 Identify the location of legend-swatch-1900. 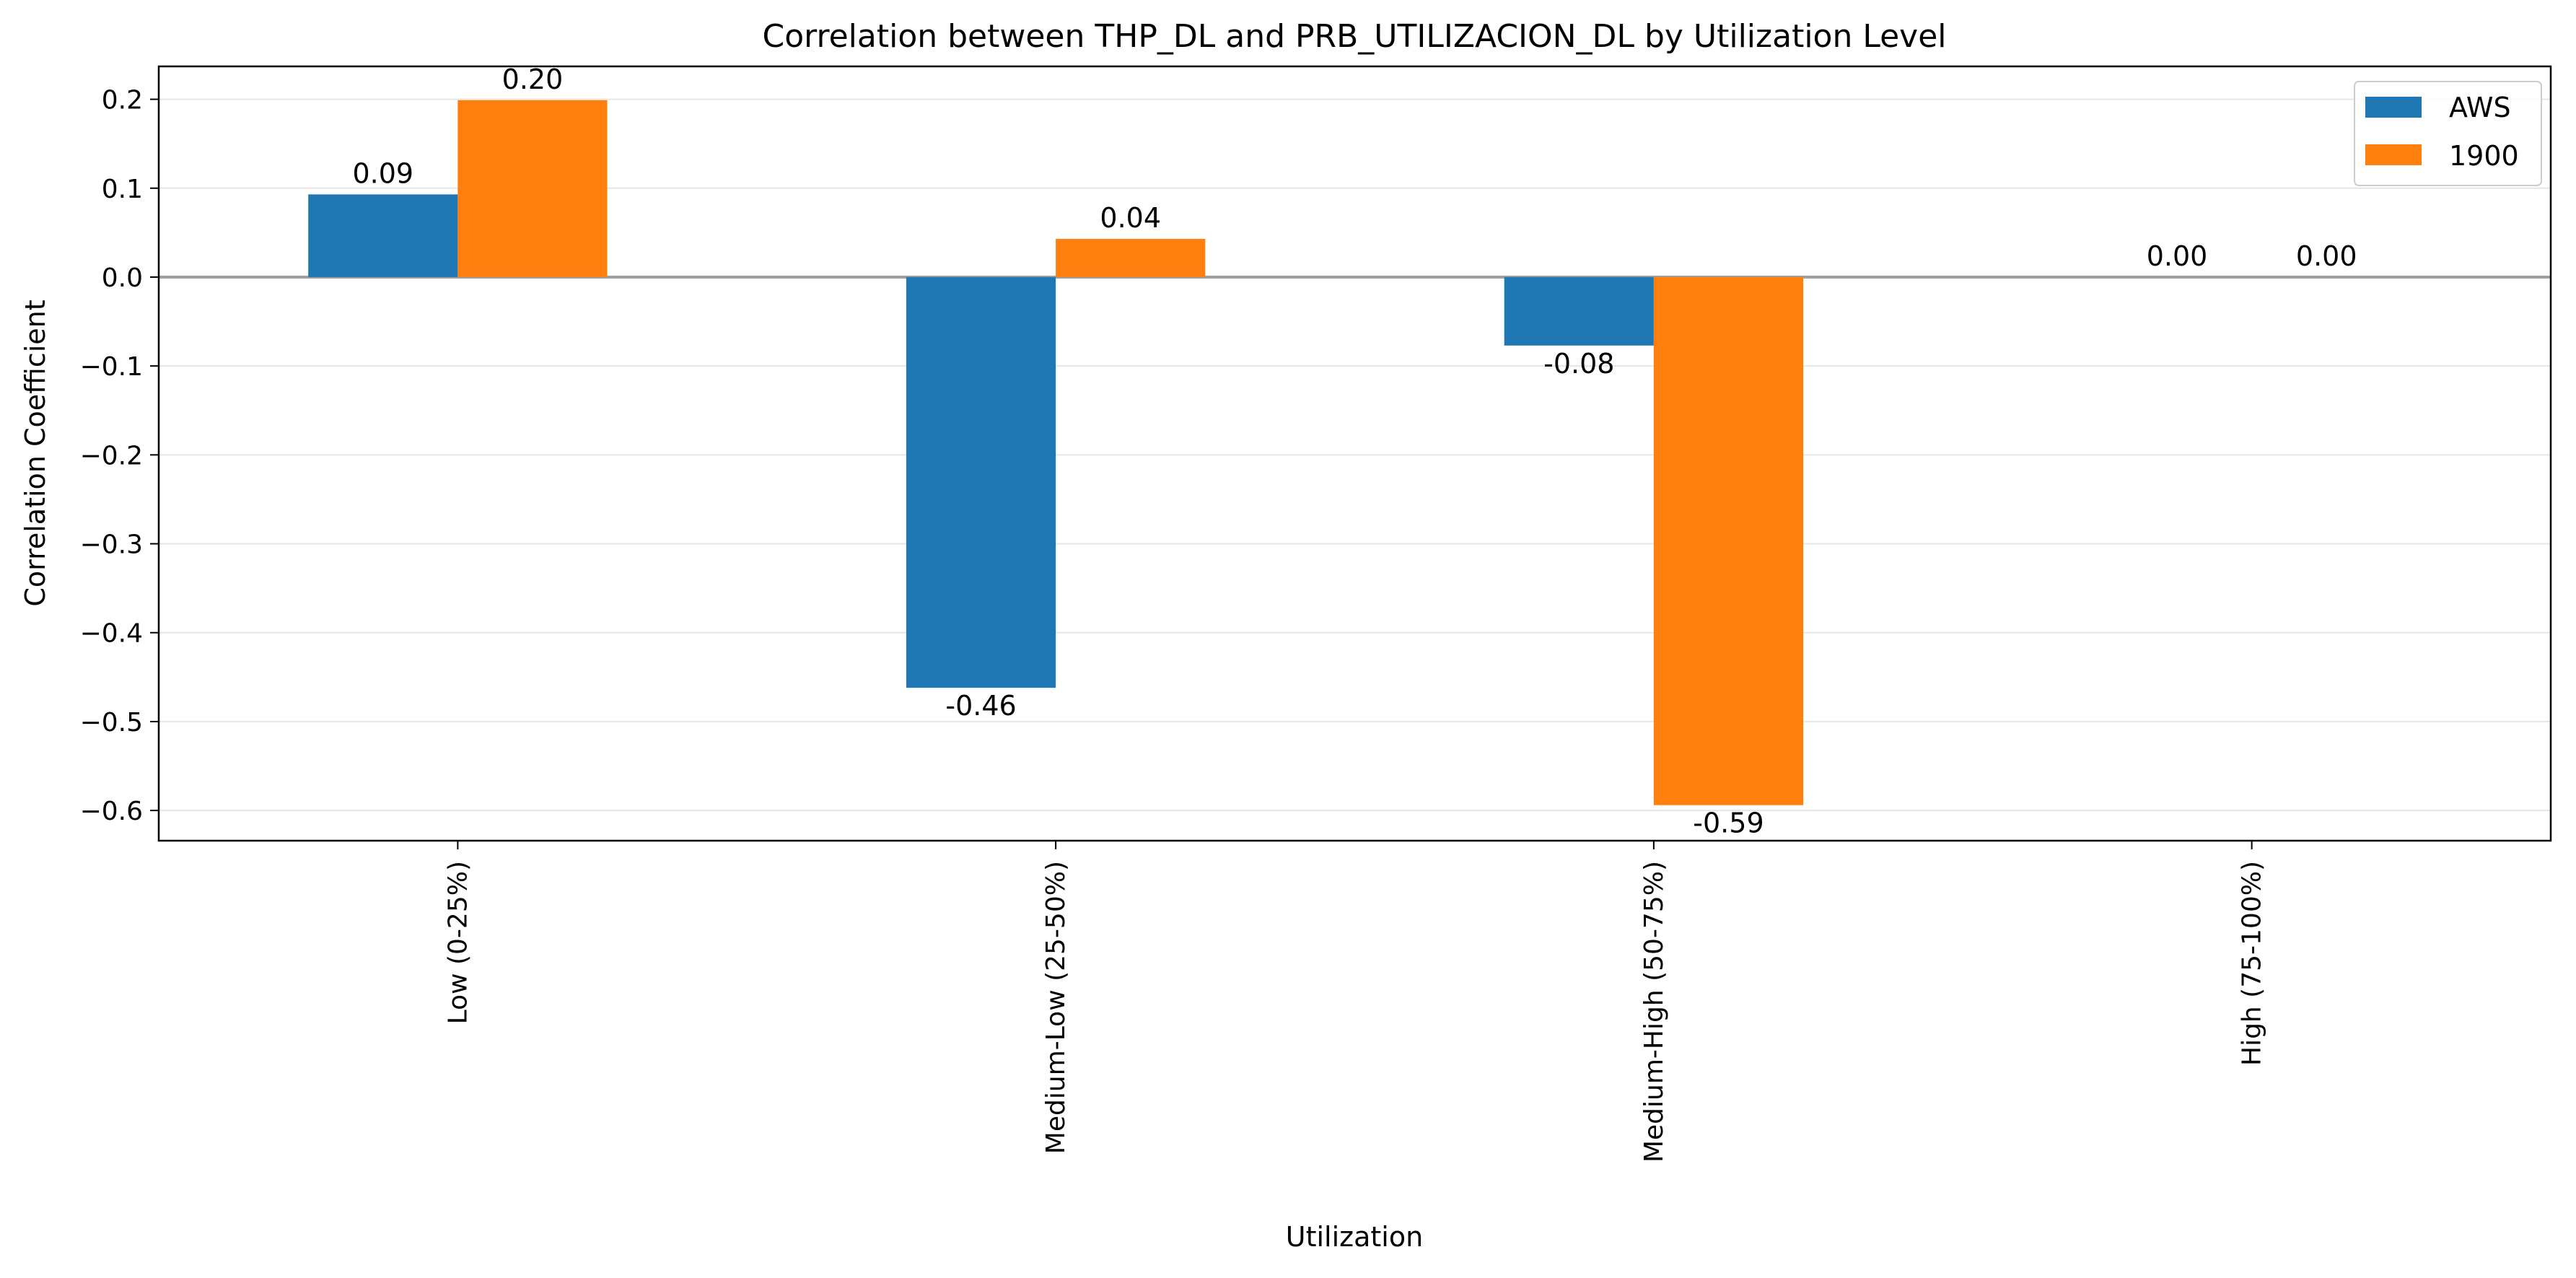
(2393, 154).